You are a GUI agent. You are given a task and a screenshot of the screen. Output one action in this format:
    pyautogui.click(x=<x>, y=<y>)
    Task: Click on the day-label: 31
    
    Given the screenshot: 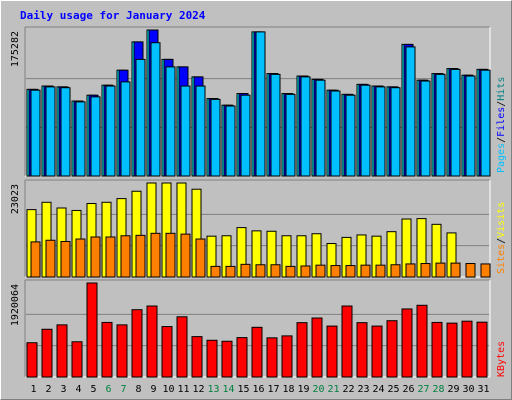 What is the action you would take?
    pyautogui.click(x=483, y=389)
    